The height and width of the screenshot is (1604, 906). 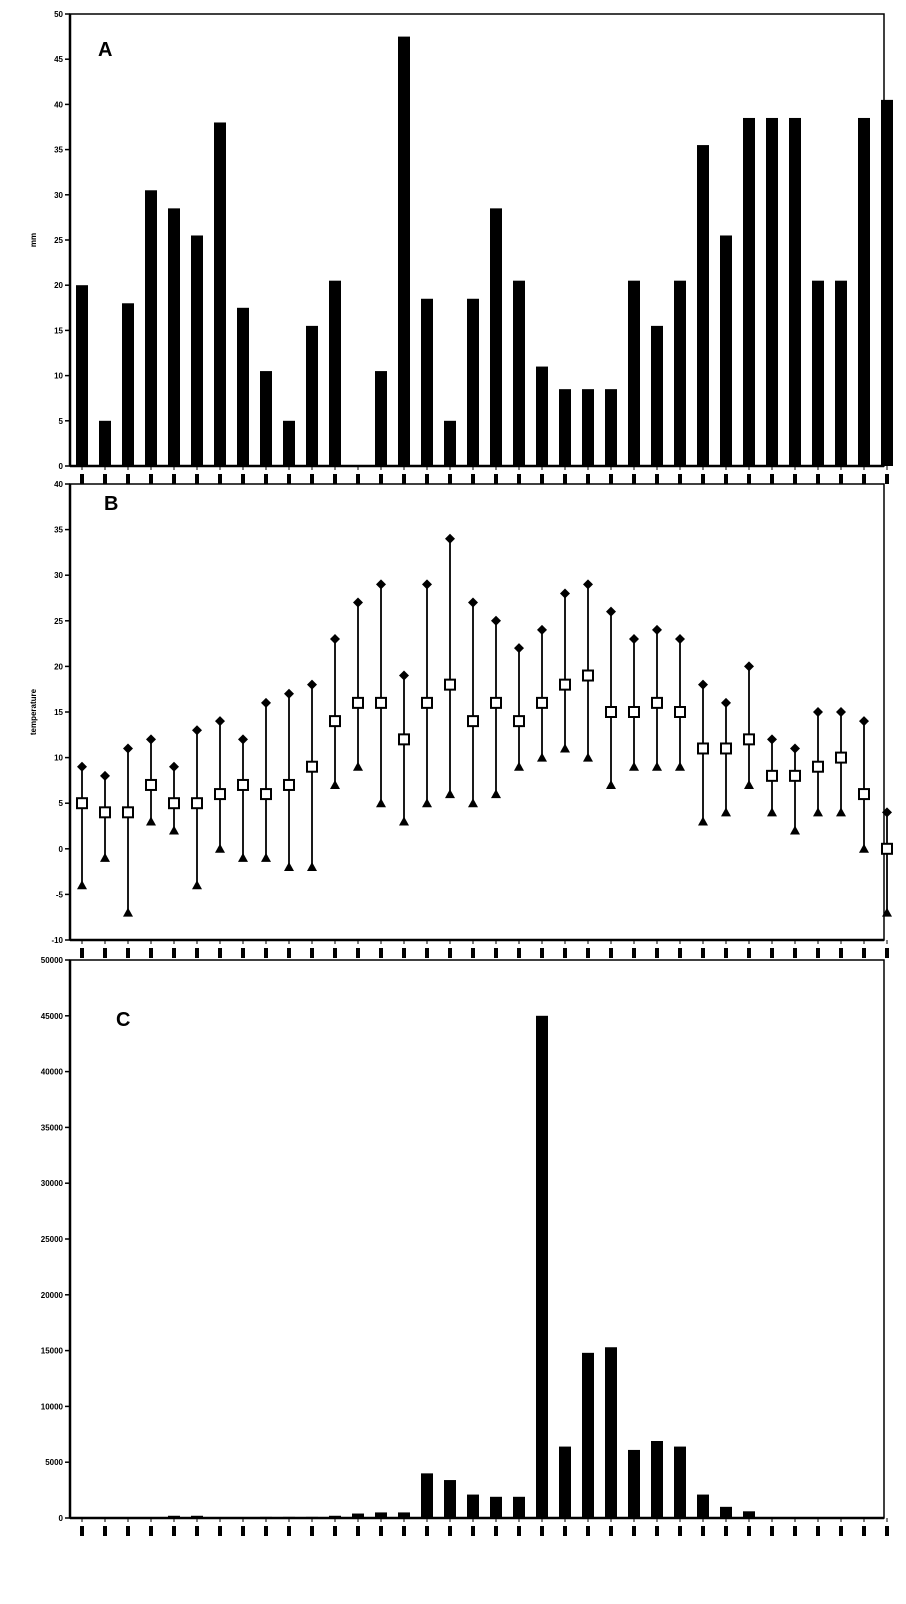 What do you see at coordinates (52, 1127) in the screenshot?
I see `panel-c-y-tick-label-7: 35000` at bounding box center [52, 1127].